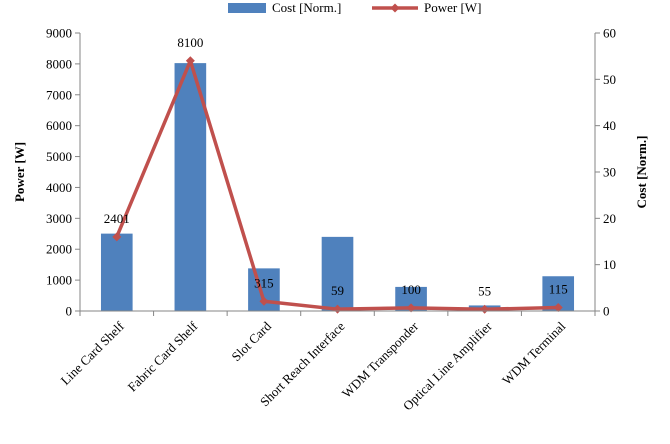  What do you see at coordinates (609, 172) in the screenshot?
I see `y-tick-label-right: 30` at bounding box center [609, 172].